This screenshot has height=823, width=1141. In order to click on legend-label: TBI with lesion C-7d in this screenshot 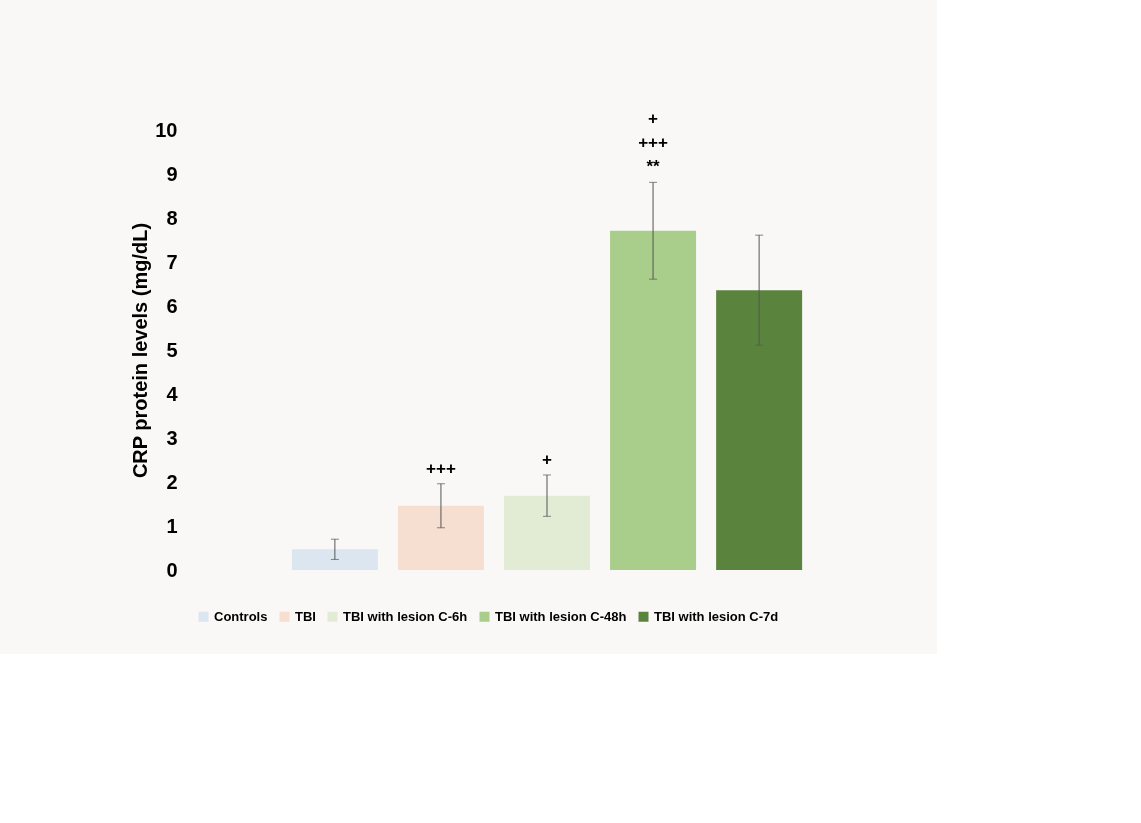, I will do `click(716, 616)`.